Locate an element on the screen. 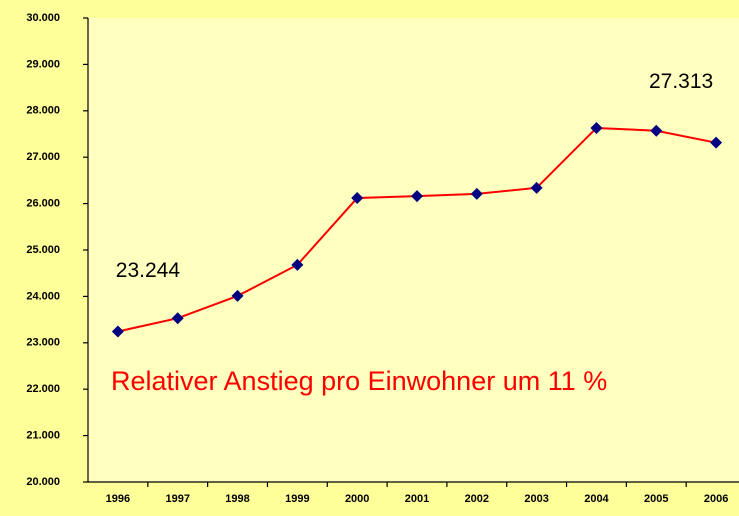 The width and height of the screenshot is (739, 516). data-label: 27.313 is located at coordinates (681, 81).